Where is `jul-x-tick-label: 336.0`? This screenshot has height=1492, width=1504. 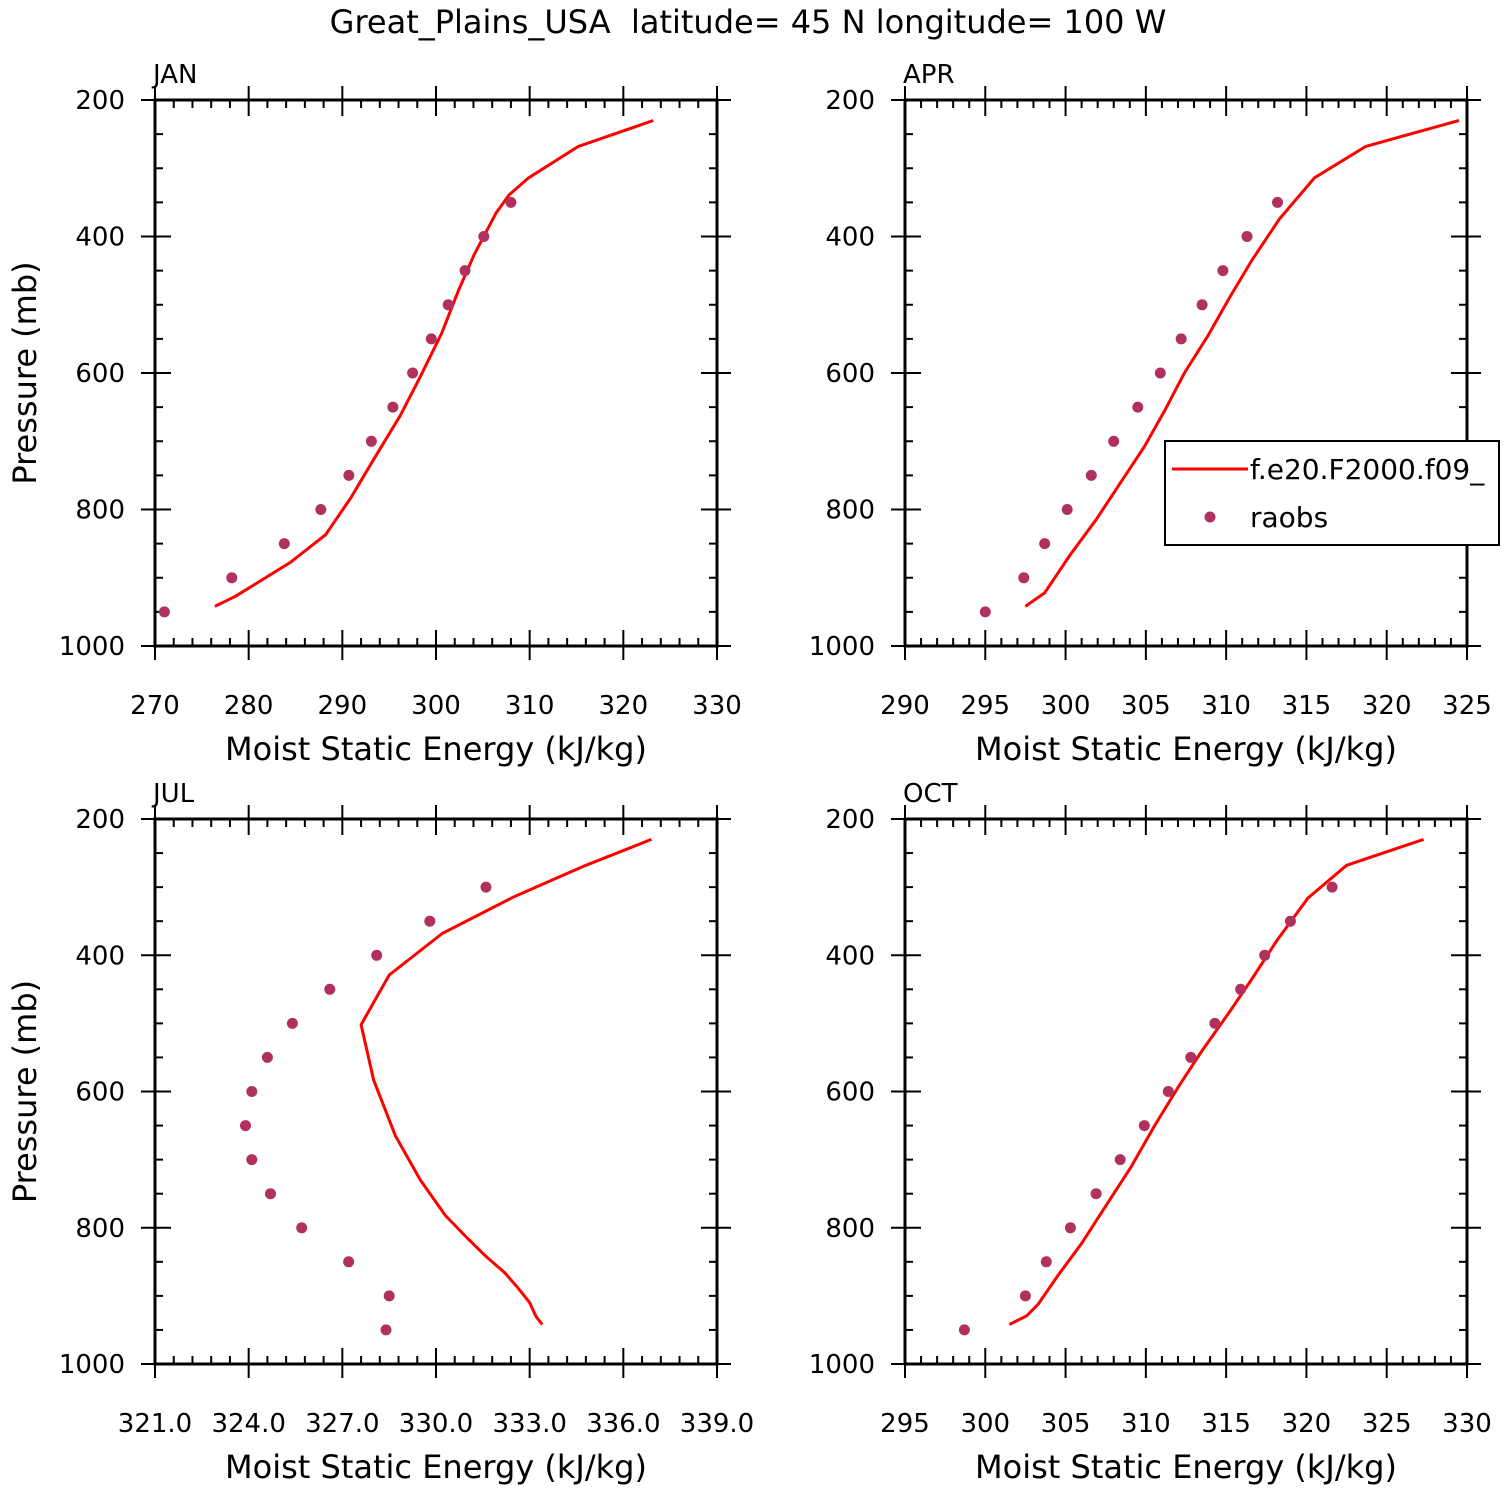
jul-x-tick-label: 336.0 is located at coordinates (623, 1424).